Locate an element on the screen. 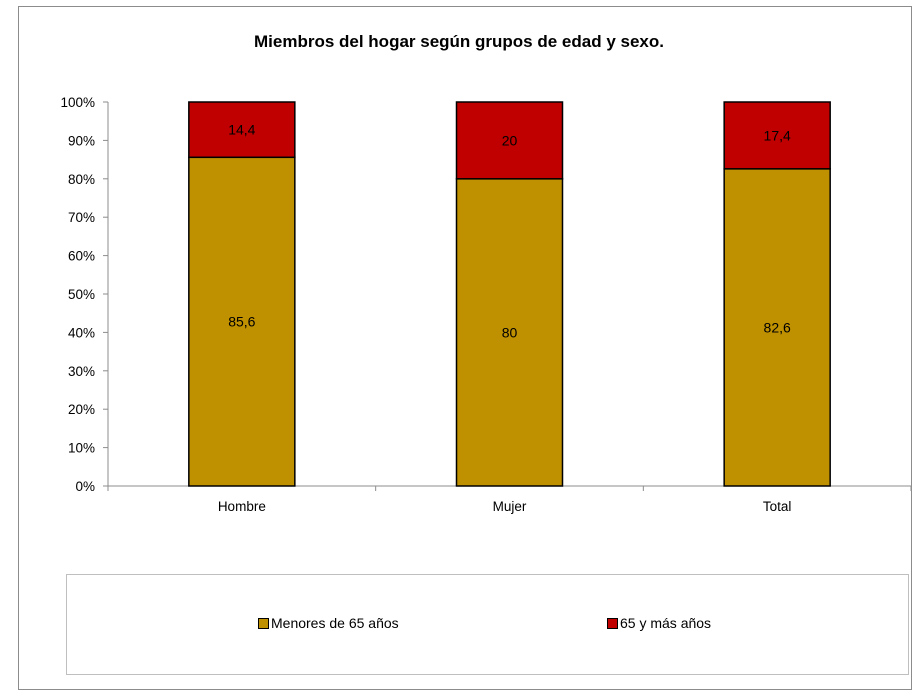 The width and height of the screenshot is (918, 696). y-tick-label: 80% is located at coordinates (81, 179).